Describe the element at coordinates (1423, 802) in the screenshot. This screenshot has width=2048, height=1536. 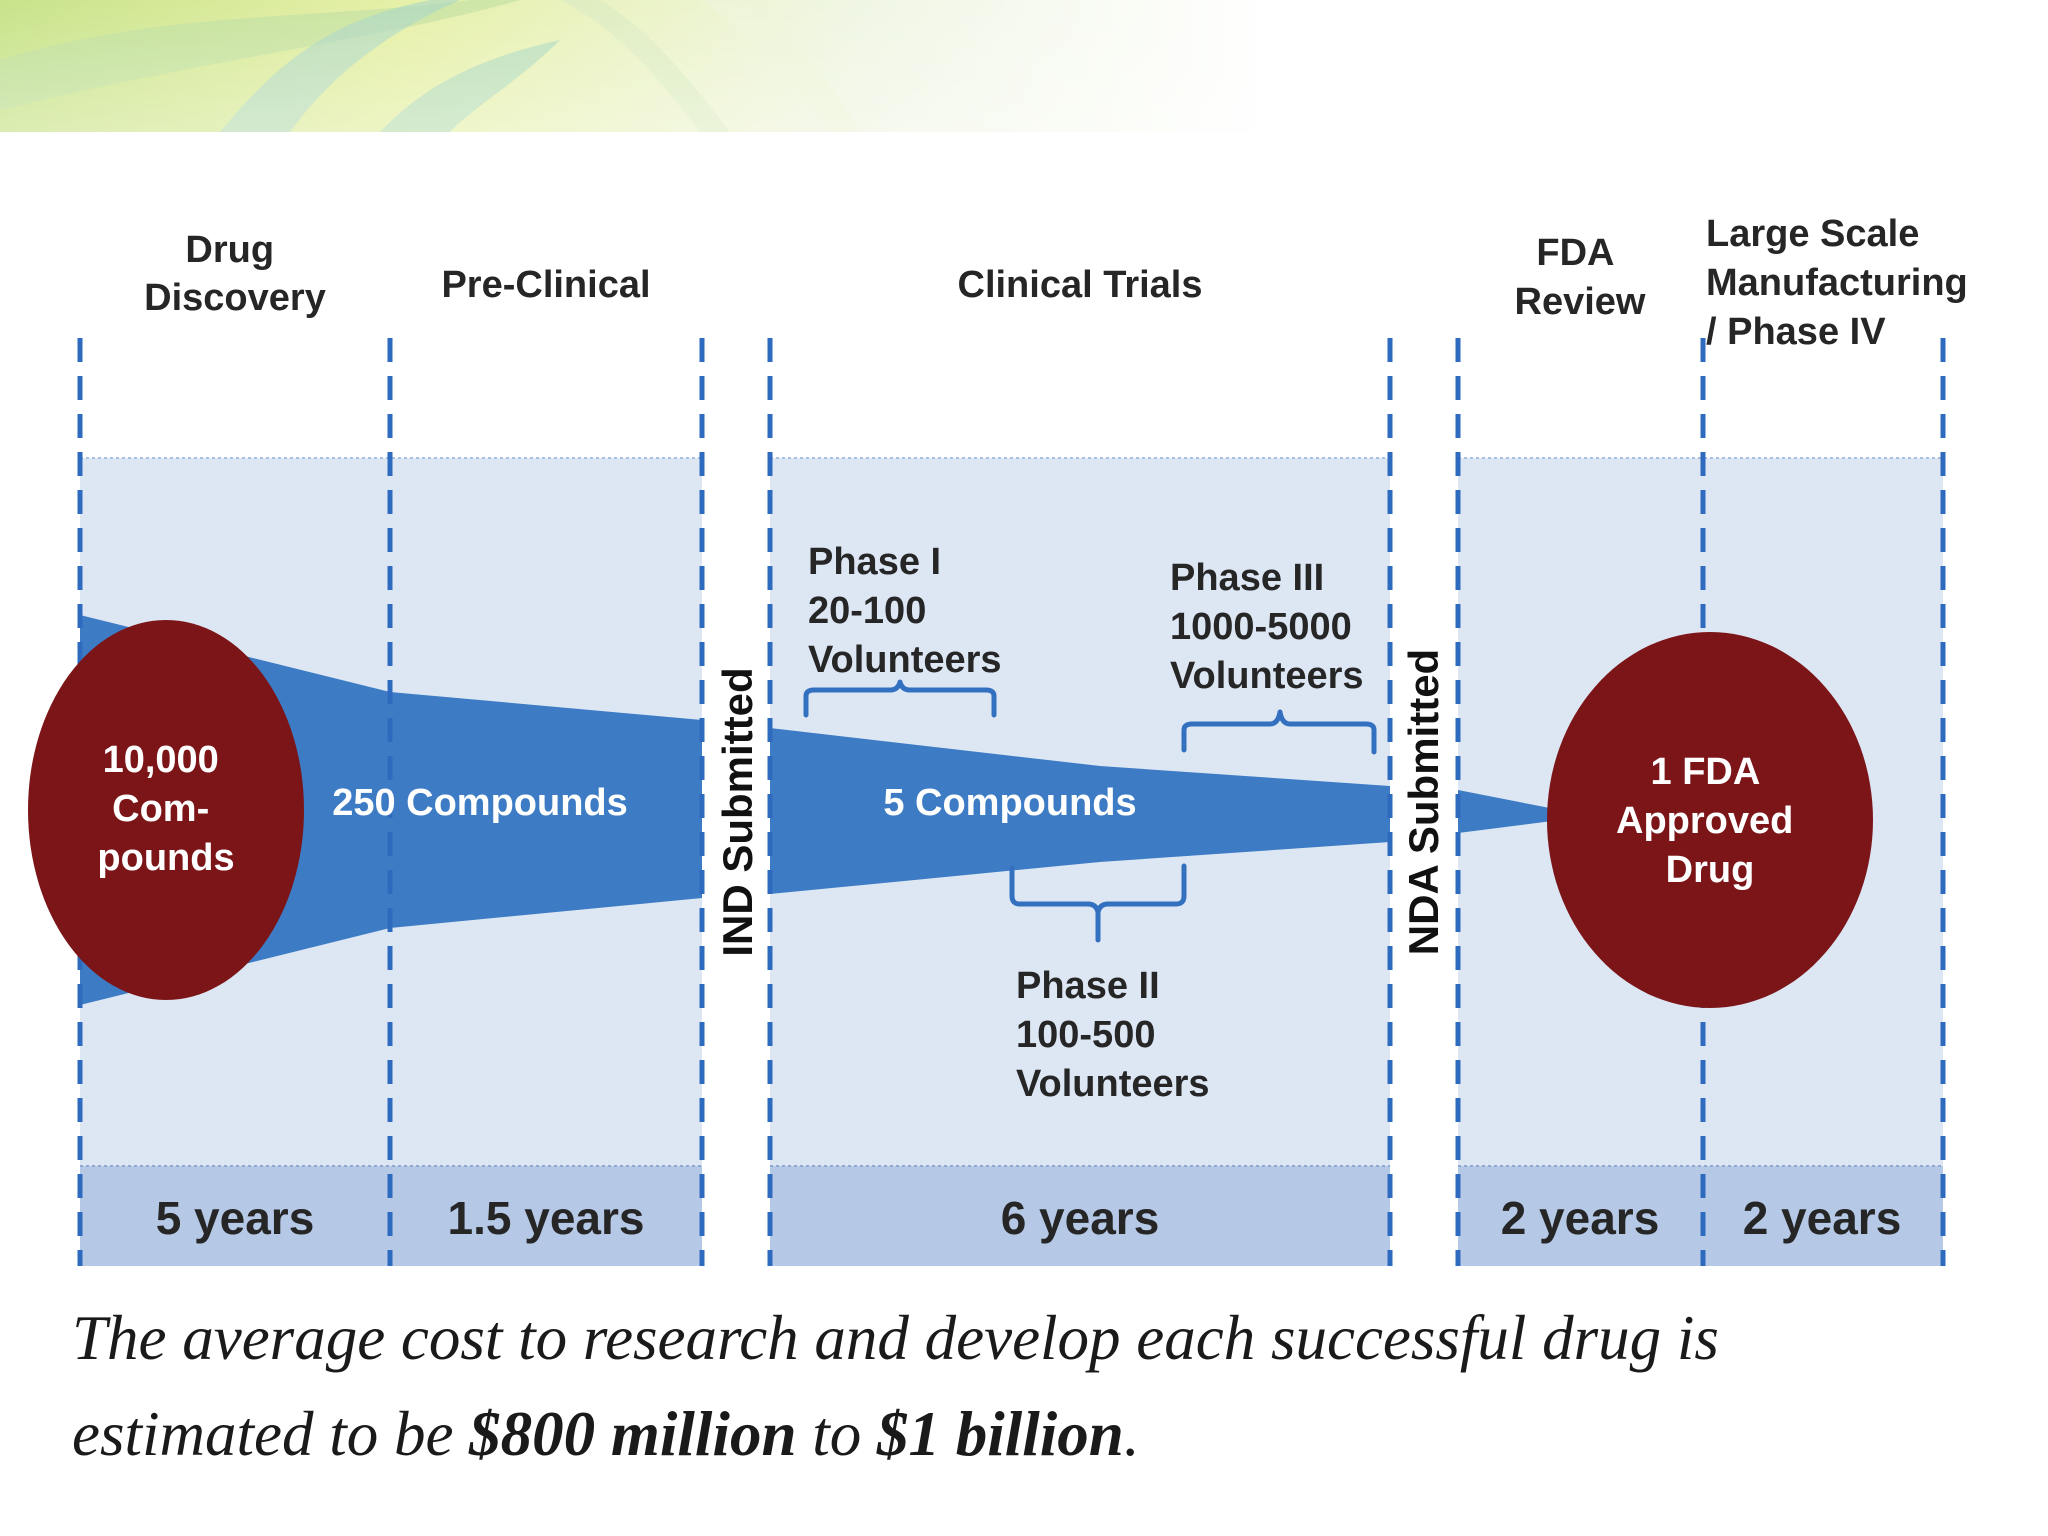
I see `nda-submitted-label: NDA Submitted` at that location.